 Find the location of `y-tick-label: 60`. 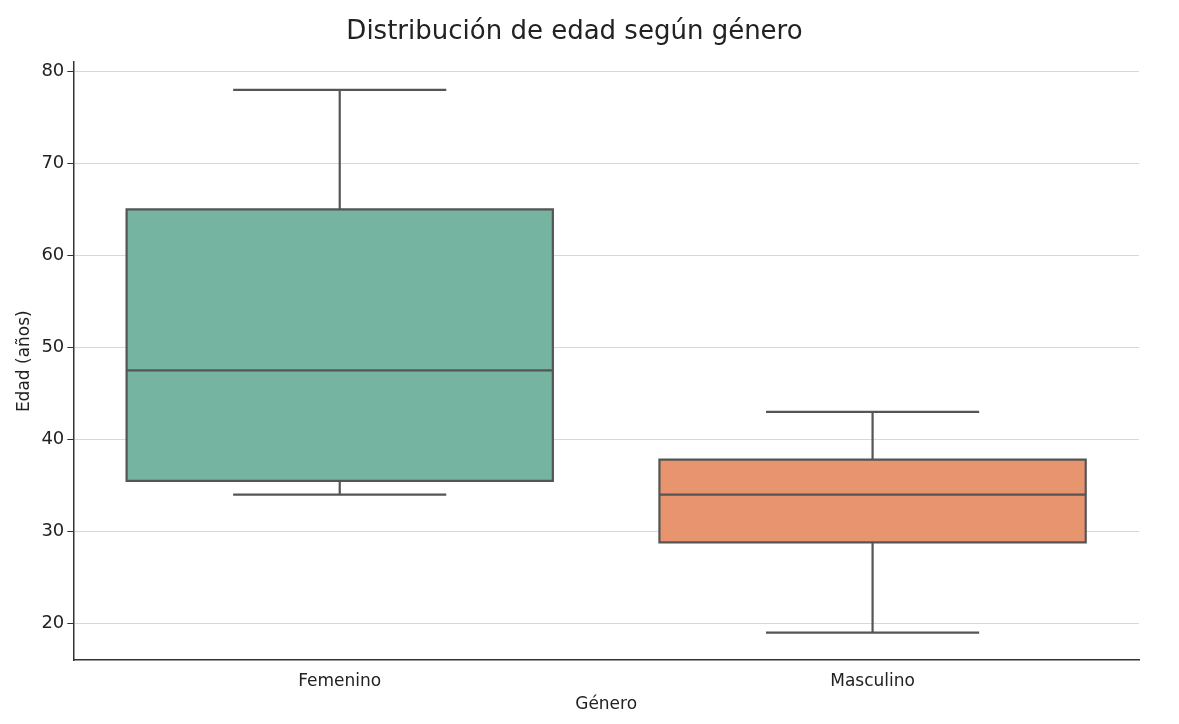

y-tick-label: 60 is located at coordinates (53, 254).